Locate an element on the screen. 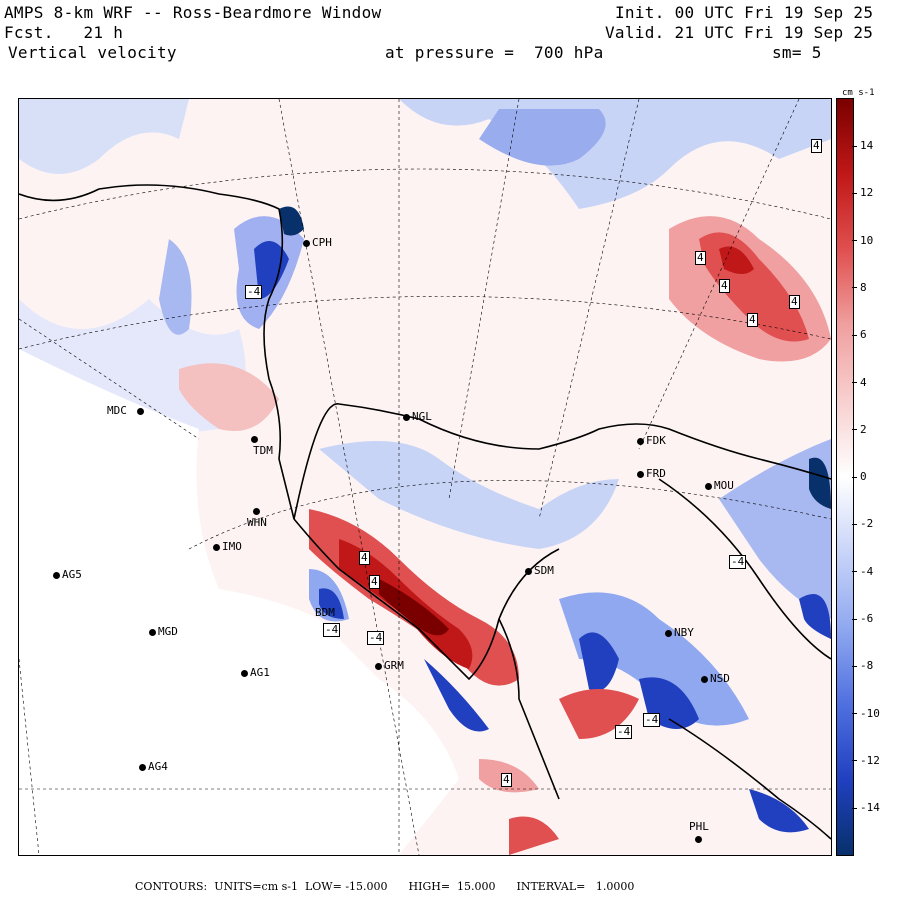 The width and height of the screenshot is (900, 900). colorbar-tick: -14 is located at coordinates (866, 808).